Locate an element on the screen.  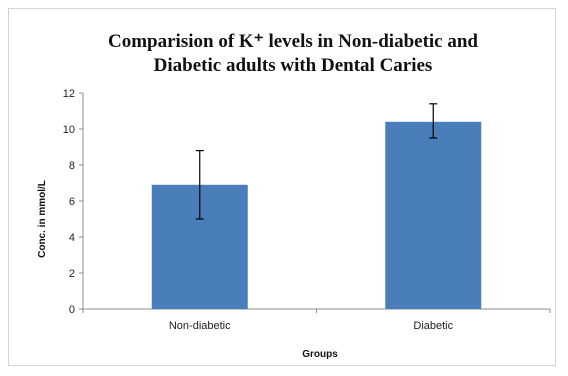
y-tick-label: 4 is located at coordinates (72, 238).